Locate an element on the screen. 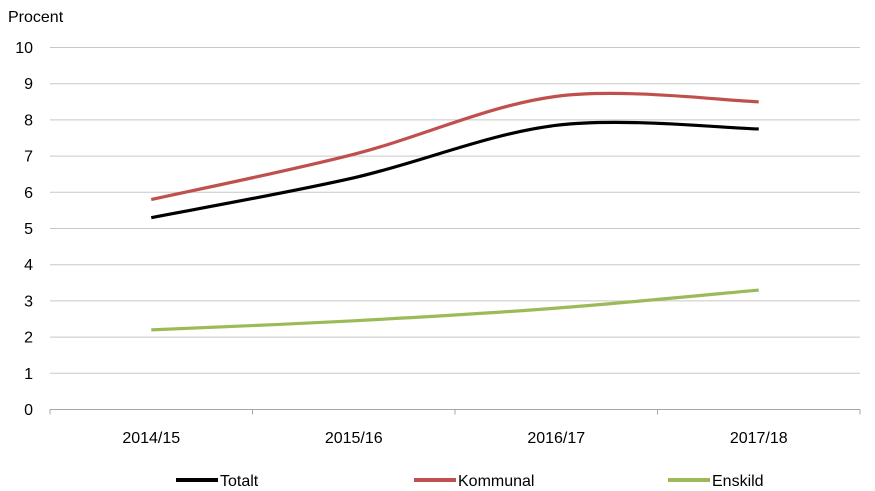  x-axis-tick-labels: 2014/15 2015/16 2016/17 2017/18 is located at coordinates (454, 438).